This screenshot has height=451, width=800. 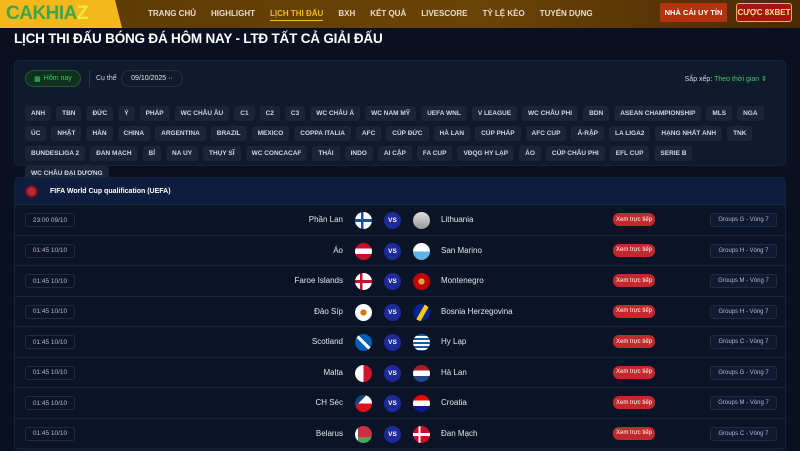 I want to click on league-tag: NHẬT, so click(x=66, y=133).